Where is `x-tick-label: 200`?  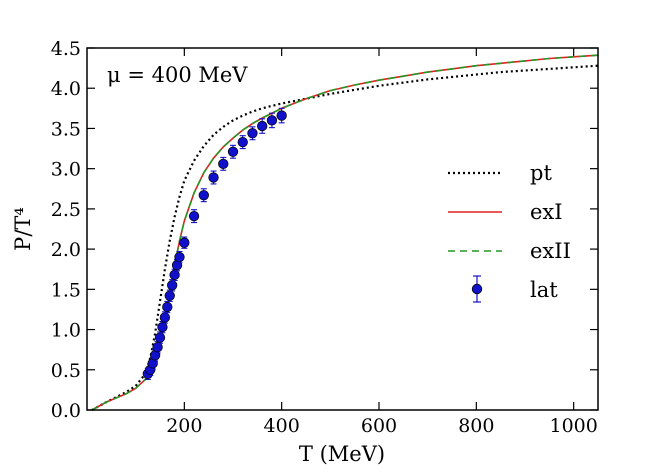
x-tick-label: 200 is located at coordinates (184, 426).